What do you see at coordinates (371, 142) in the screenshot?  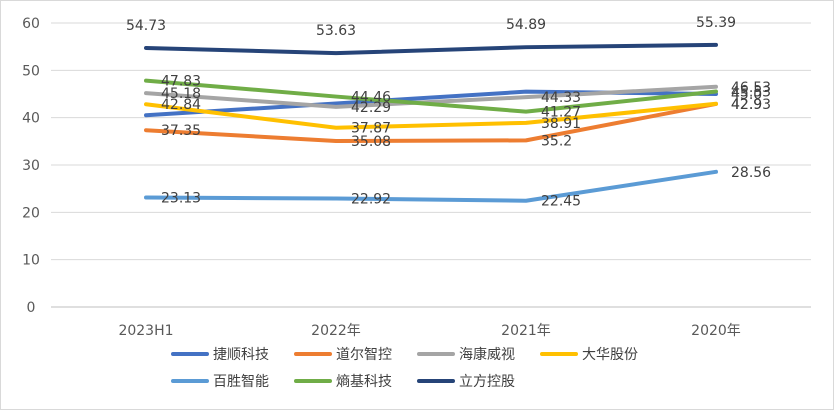 I see `data-label: 35.08` at bounding box center [371, 142].